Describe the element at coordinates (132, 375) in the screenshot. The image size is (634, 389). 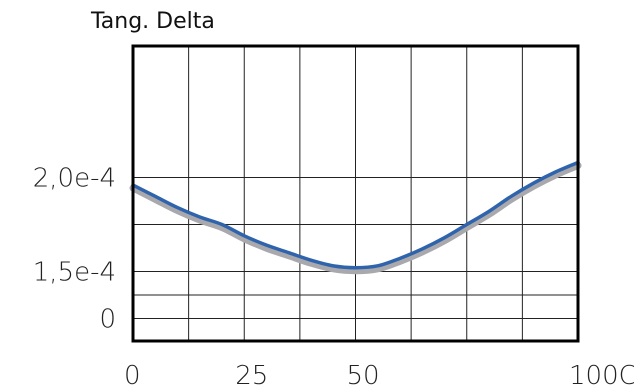
I see `x-tick-label: 0` at that location.